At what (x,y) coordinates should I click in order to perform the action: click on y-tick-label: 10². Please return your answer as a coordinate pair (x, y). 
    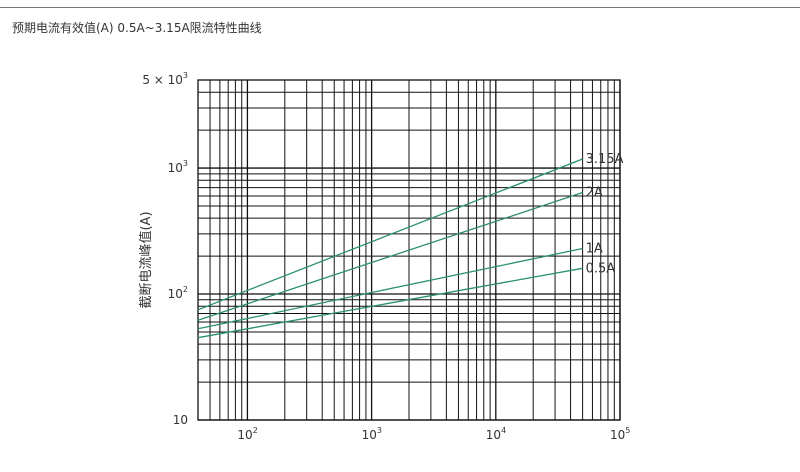
    Looking at the image, I should click on (178, 293).